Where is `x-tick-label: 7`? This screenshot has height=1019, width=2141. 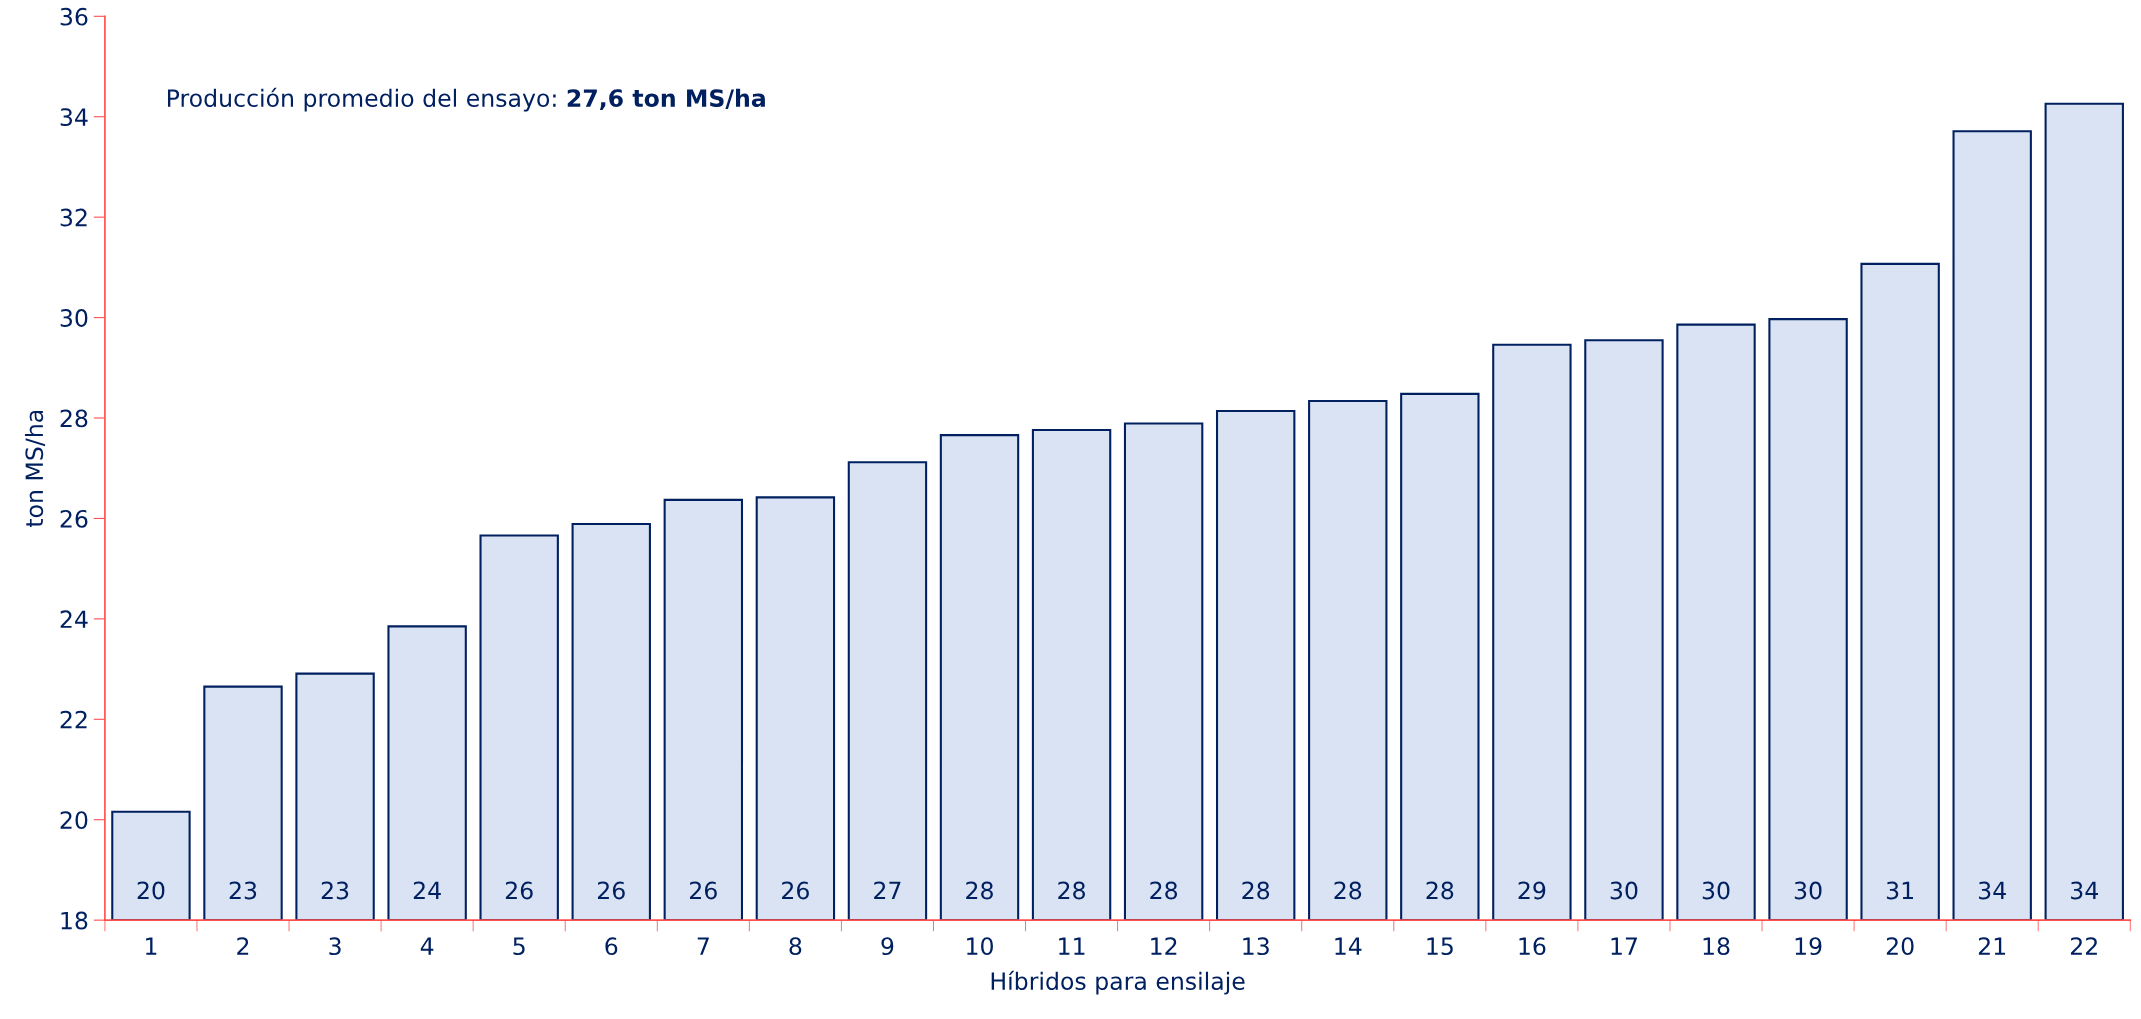 x-tick-label: 7 is located at coordinates (703, 946).